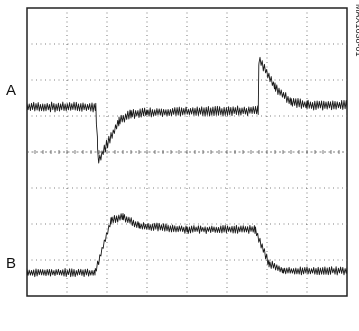 Image resolution: width=359 pixels, height=331 pixels. I want to click on channel-a-label: A, so click(11, 90).